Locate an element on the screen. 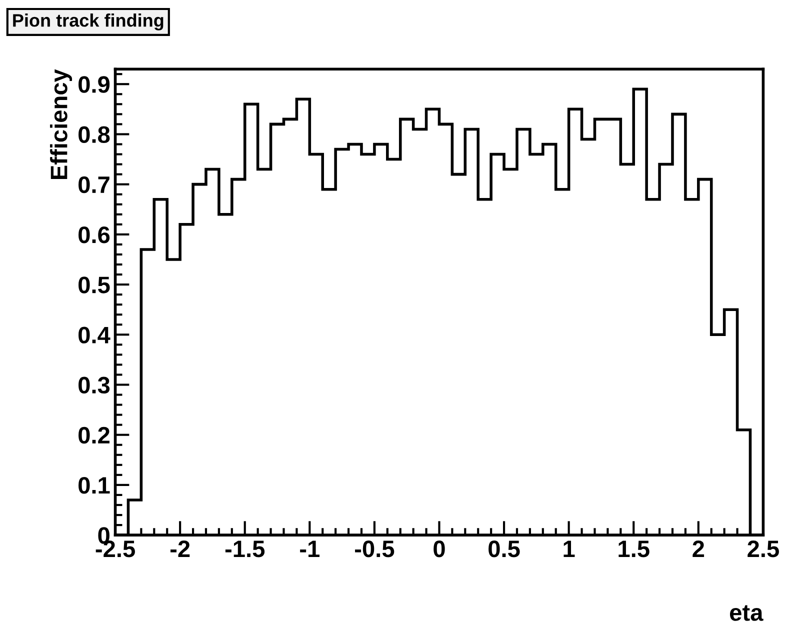 Image resolution: width=795 pixels, height=628 pixels. y-axis-title: Efficiency is located at coordinates (61, 124).